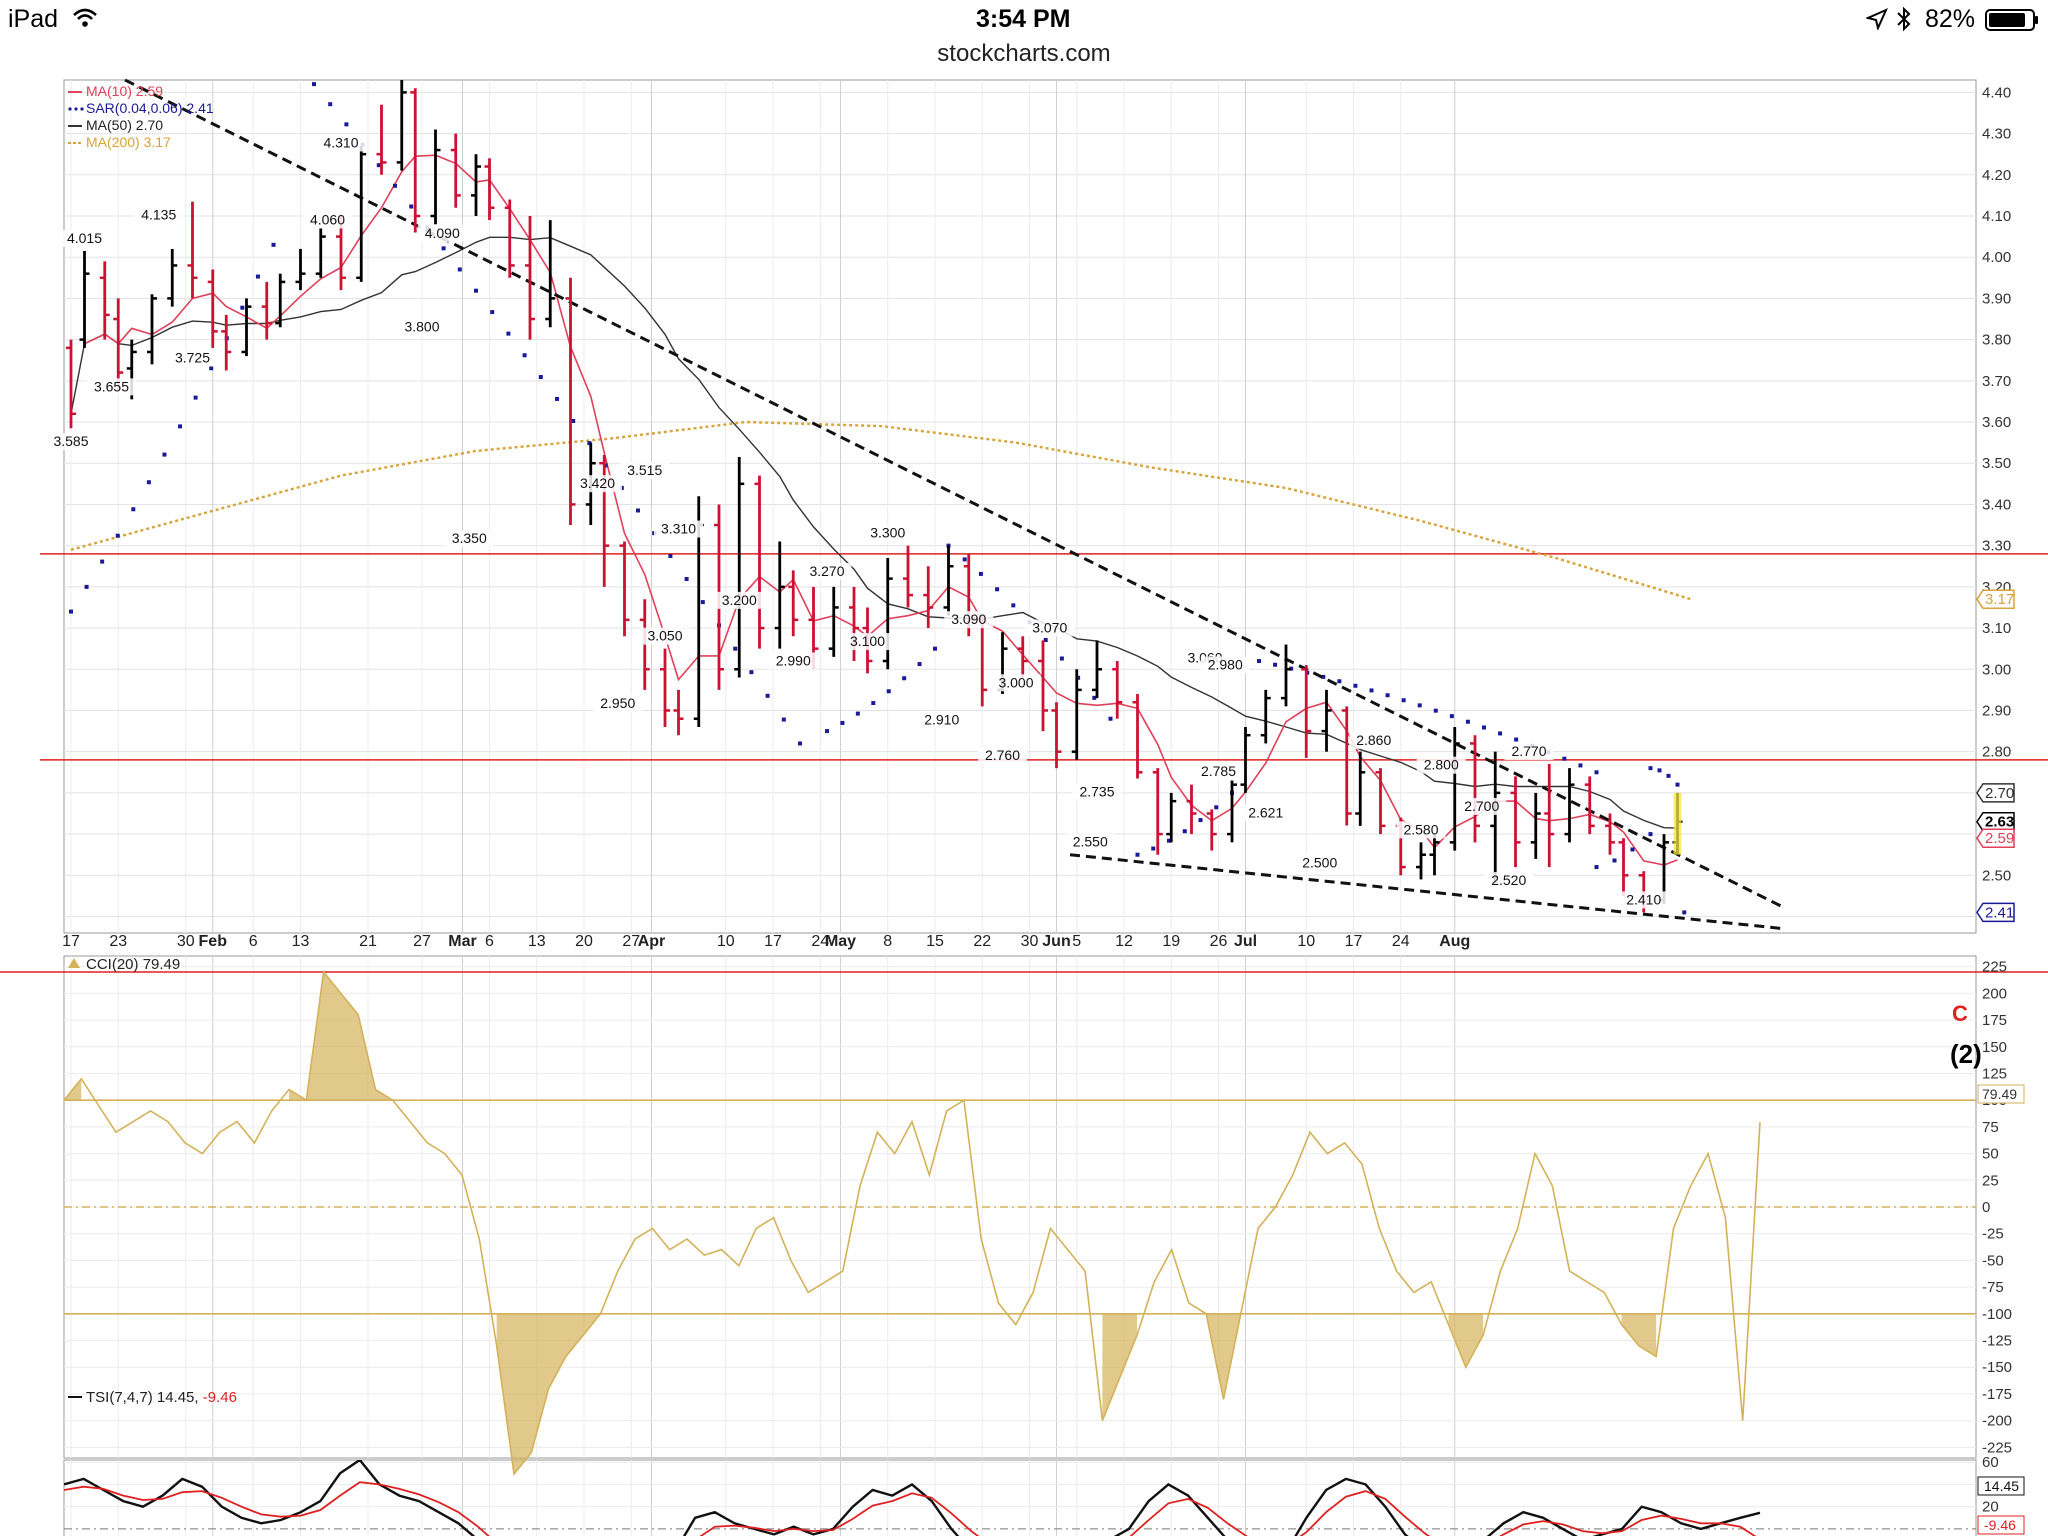 The width and height of the screenshot is (2048, 1536). What do you see at coordinates (192, 358) in the screenshot?
I see `price-label: 3.725` at bounding box center [192, 358].